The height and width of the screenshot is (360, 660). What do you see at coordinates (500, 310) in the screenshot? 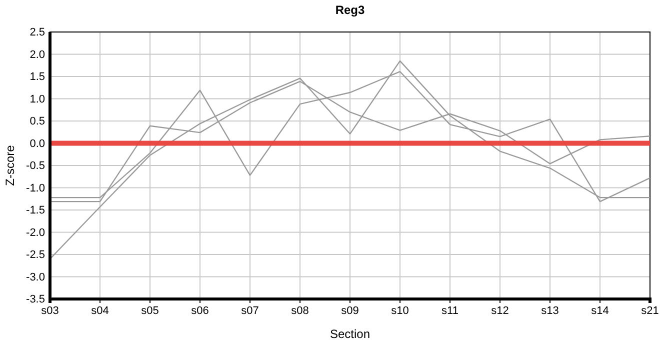
I see `x-tick-label: s12` at bounding box center [500, 310].